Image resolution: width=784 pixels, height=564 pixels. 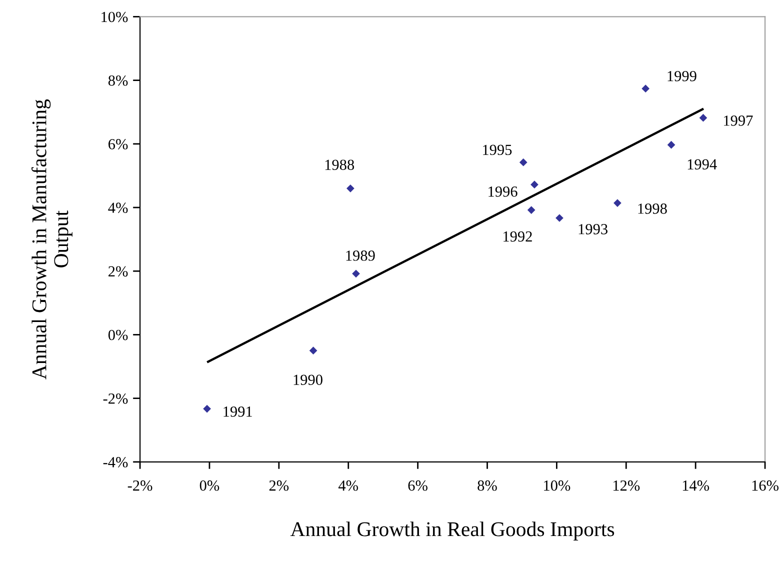 What do you see at coordinates (51, 239) in the screenshot?
I see `y-axis-title: Annual Growth in Manufacturing Output` at bounding box center [51, 239].